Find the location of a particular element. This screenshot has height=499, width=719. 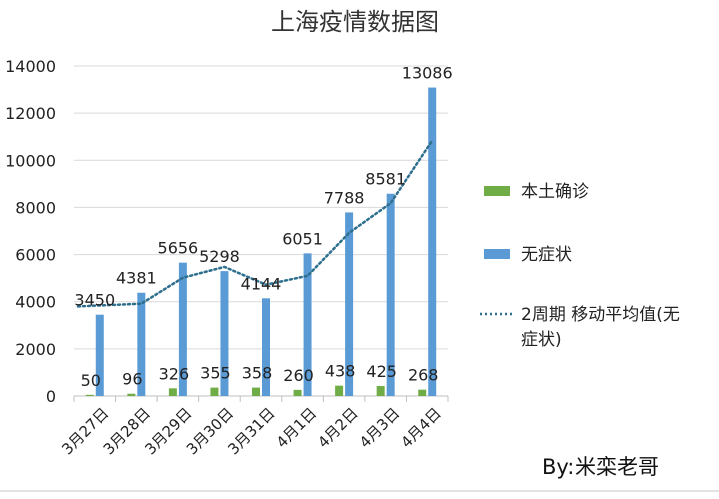

data-label-confirmed: 326 is located at coordinates (174, 373).